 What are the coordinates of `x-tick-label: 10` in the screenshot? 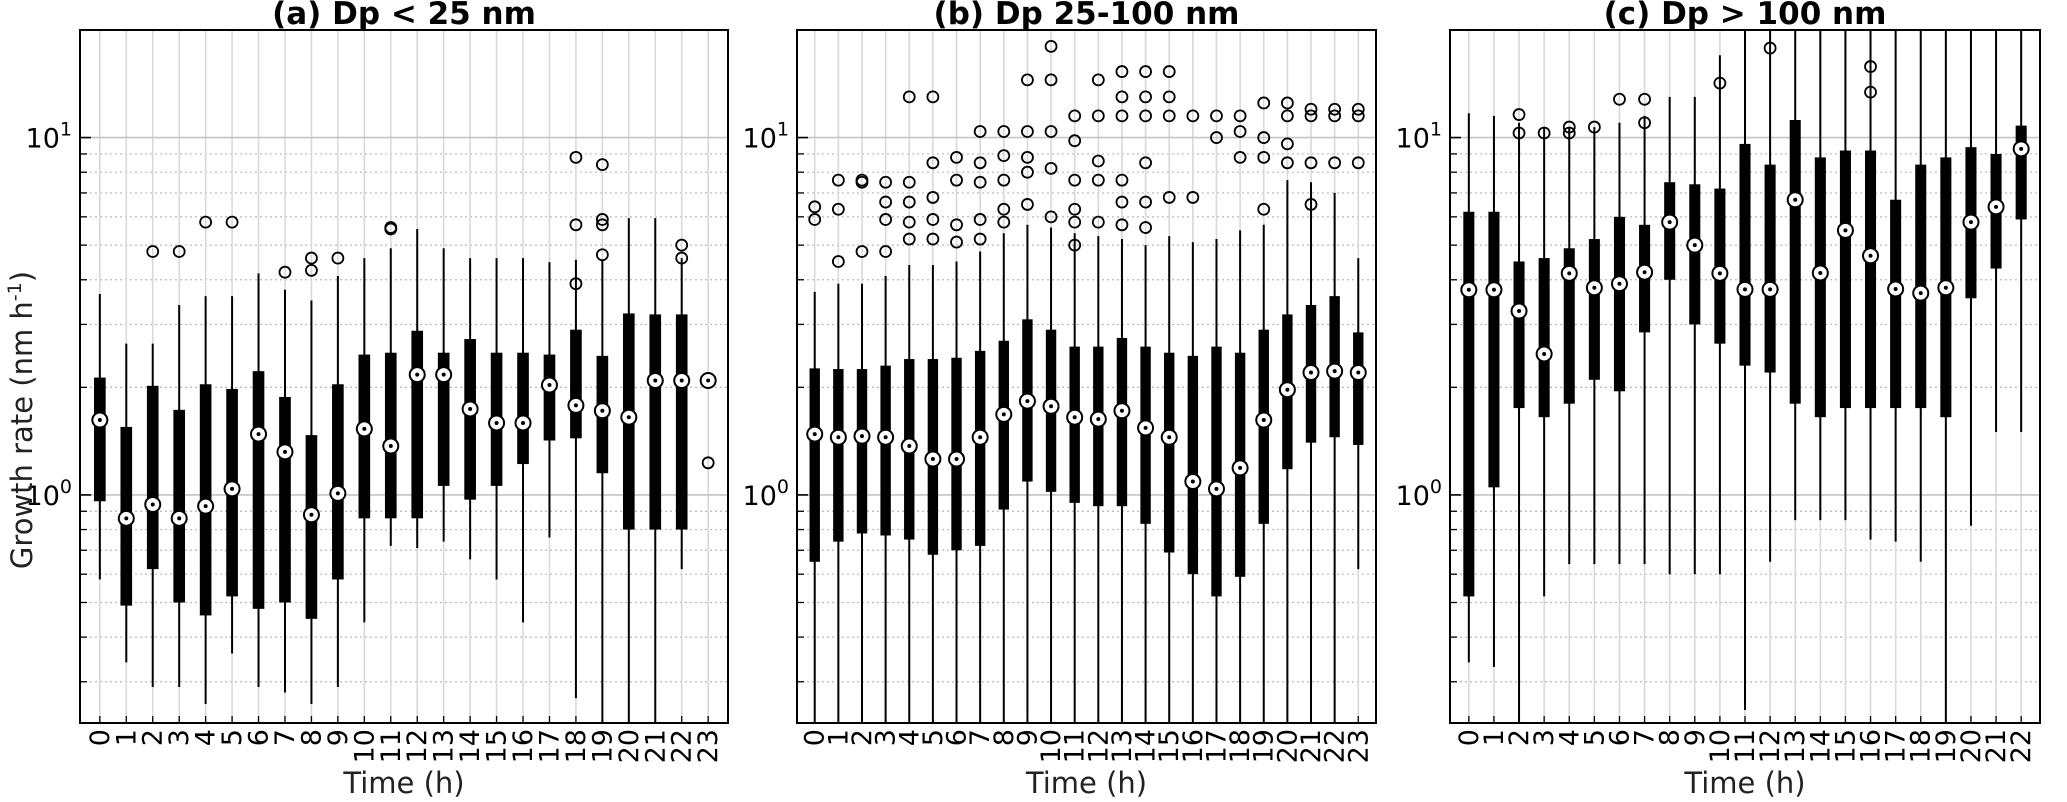 It's located at (1051, 746).